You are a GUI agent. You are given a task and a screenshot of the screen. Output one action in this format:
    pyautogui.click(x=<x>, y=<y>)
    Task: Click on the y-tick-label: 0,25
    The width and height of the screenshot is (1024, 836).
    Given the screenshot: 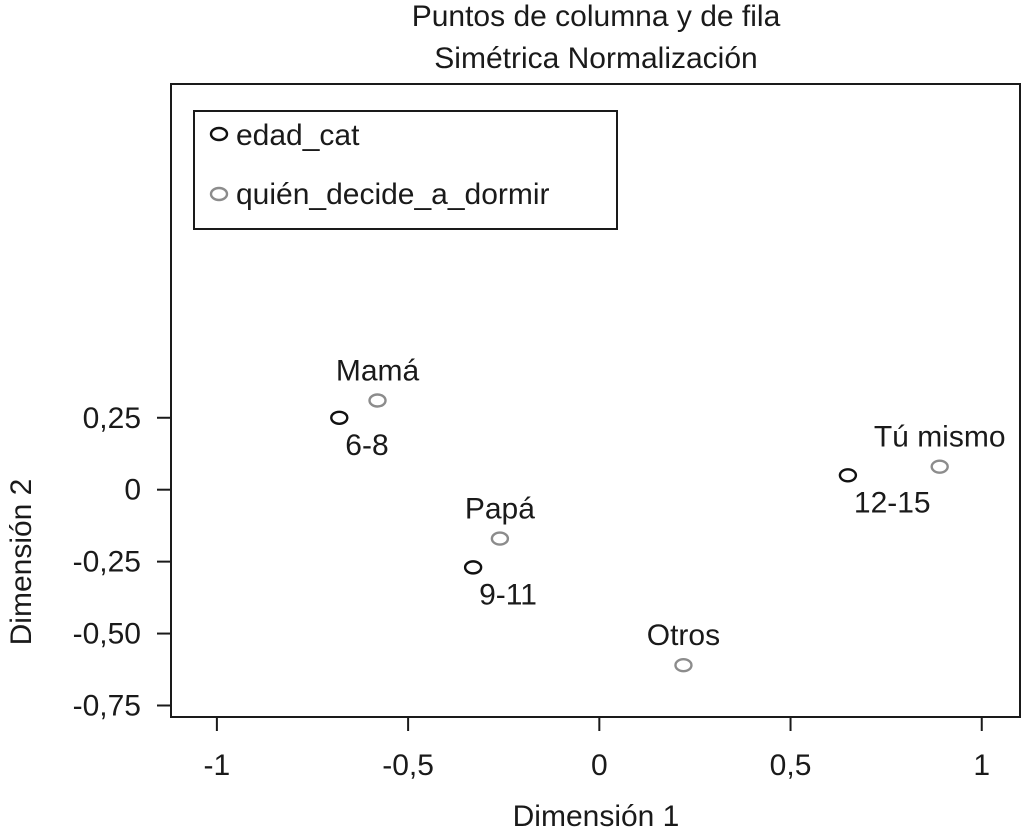 What is the action you would take?
    pyautogui.click(x=112, y=418)
    